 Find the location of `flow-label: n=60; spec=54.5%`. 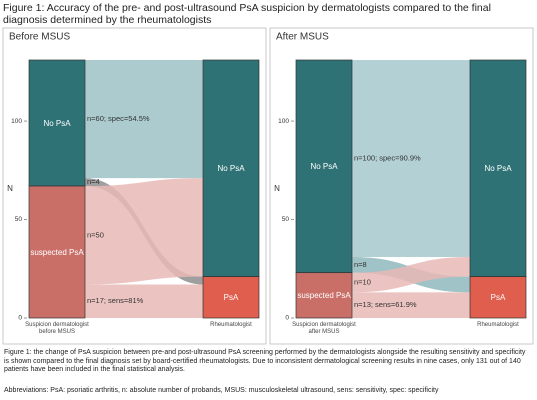

flow-label: n=60; spec=54.5% is located at coordinates (118, 118).